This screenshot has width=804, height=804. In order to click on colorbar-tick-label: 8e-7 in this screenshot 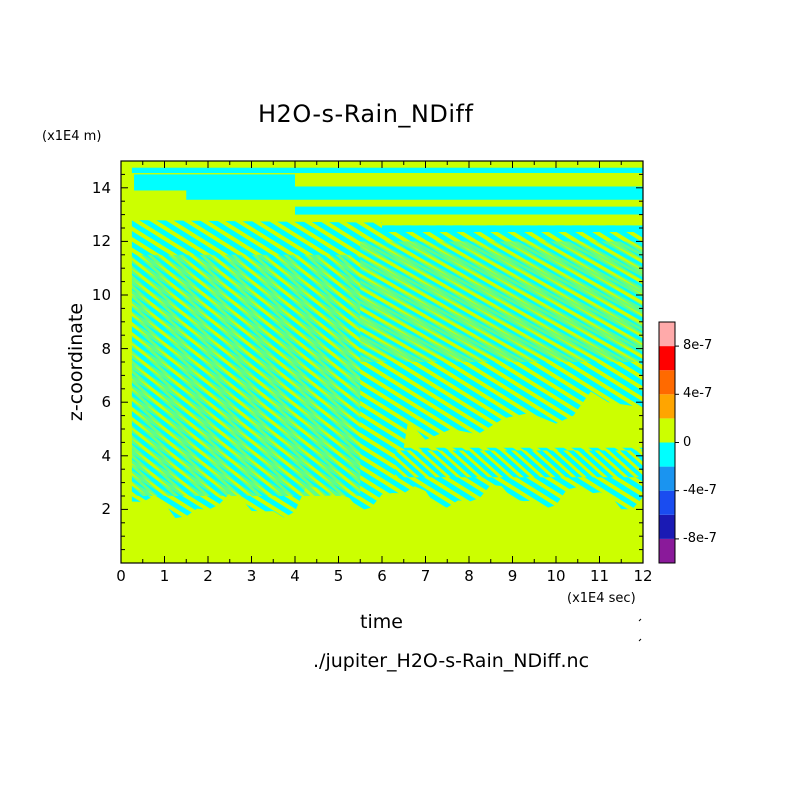, I will do `click(698, 346)`.